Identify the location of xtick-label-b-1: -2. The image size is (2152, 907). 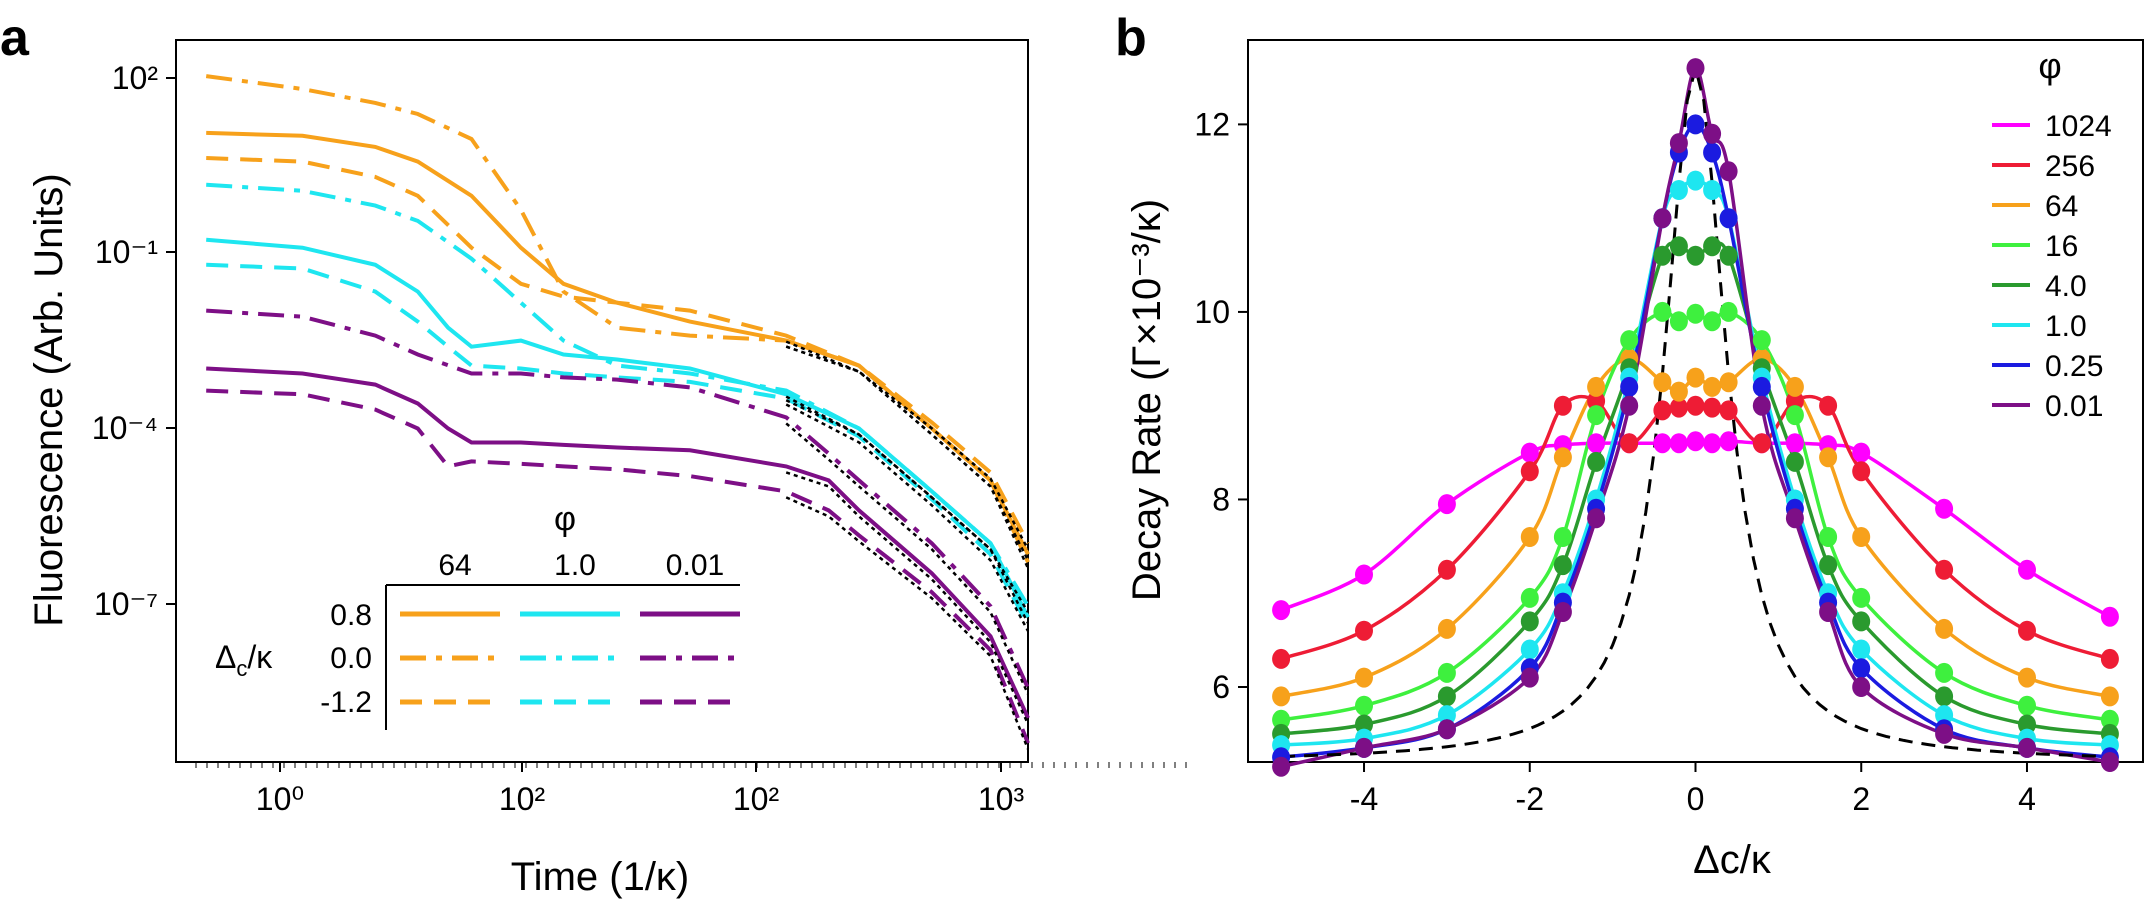
(1530, 799).